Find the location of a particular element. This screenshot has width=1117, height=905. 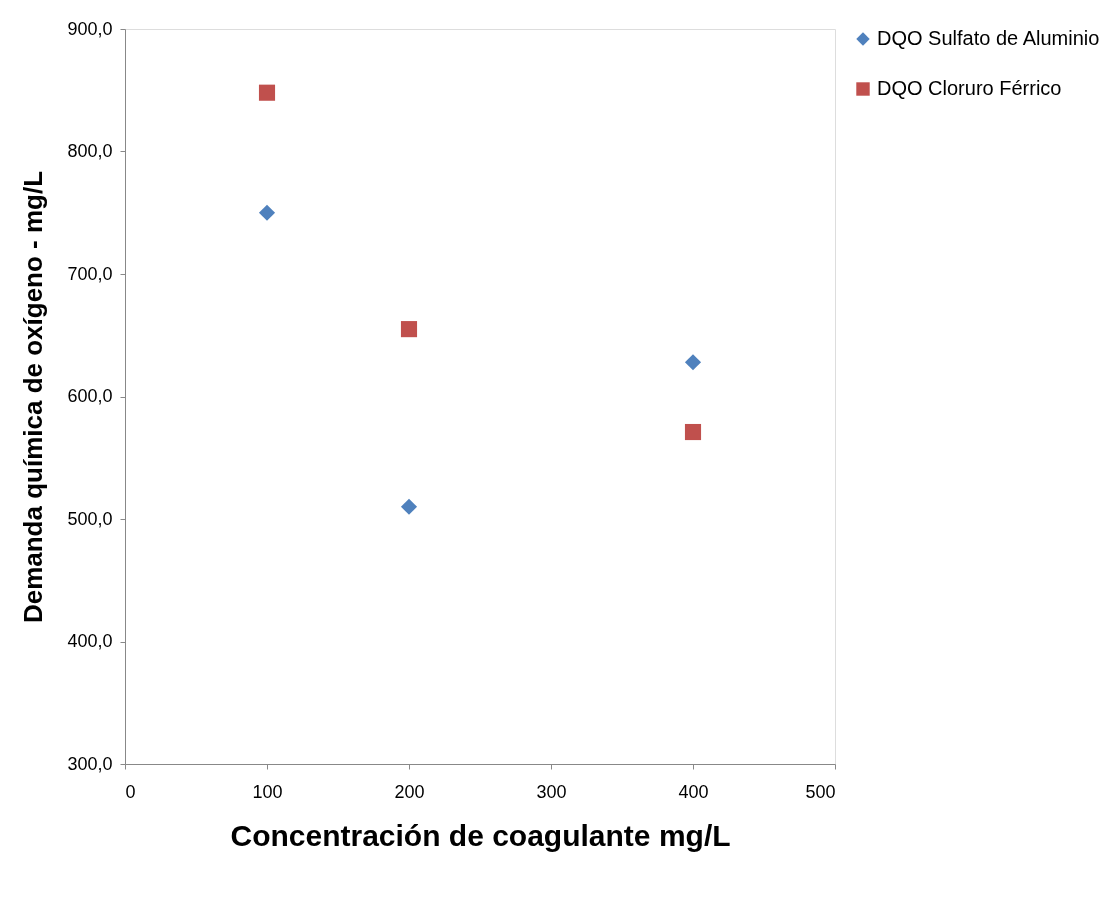

x-axis-title: Concentración de coagulante mg/L is located at coordinates (480, 835).